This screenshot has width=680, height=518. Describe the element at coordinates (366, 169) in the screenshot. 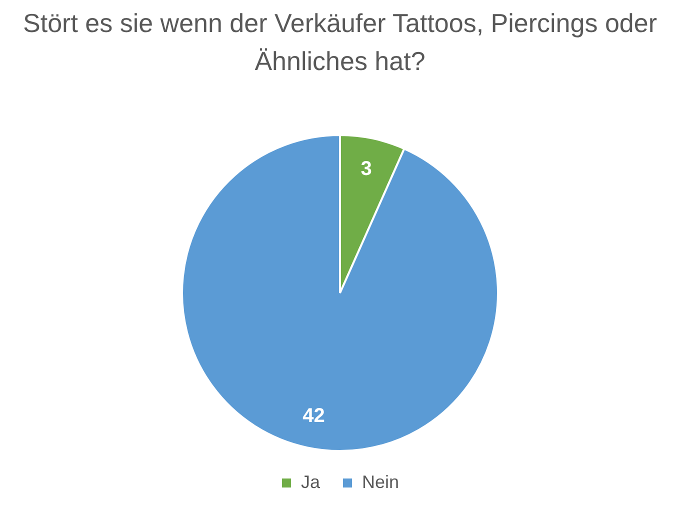

I see `data-label: 3` at that location.